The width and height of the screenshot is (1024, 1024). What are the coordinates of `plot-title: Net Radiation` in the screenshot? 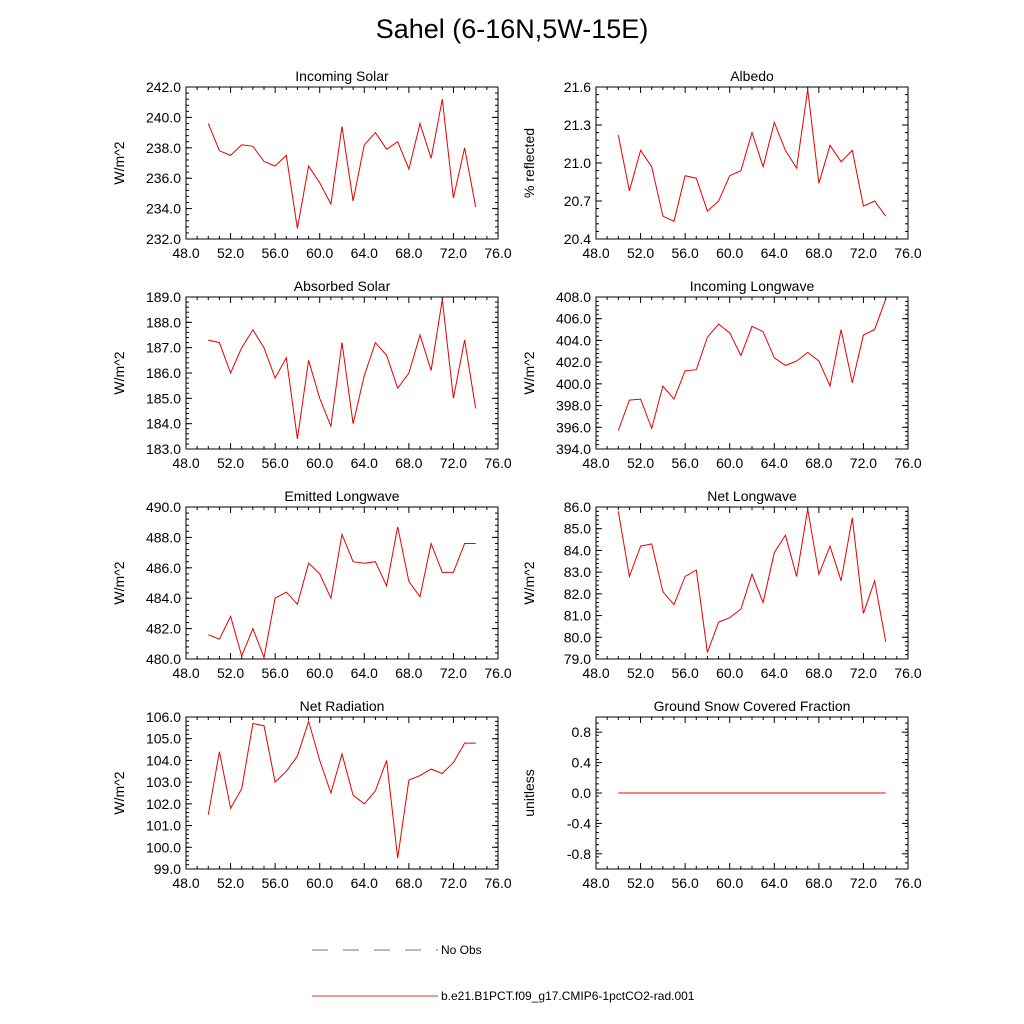 It's located at (342, 706).